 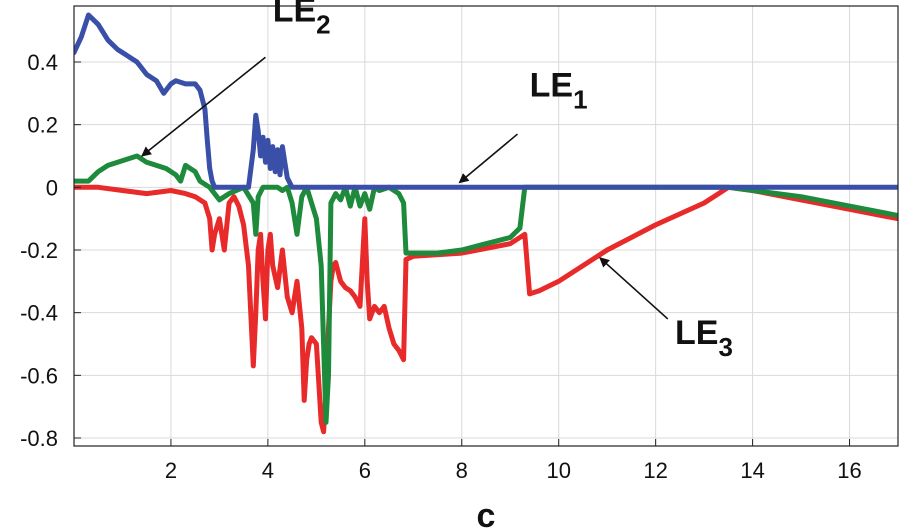 I want to click on x-tick-label: 12, so click(x=655, y=470).